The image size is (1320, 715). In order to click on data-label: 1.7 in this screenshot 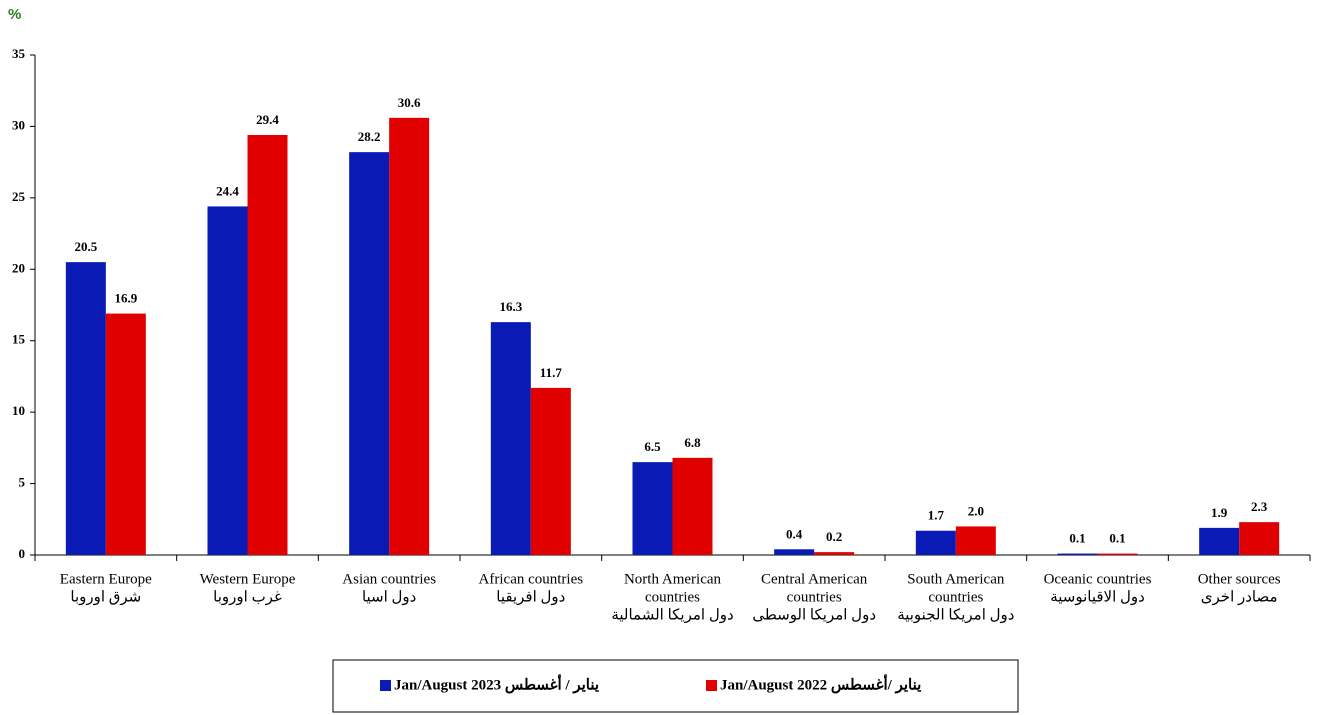, I will do `click(936, 515)`.